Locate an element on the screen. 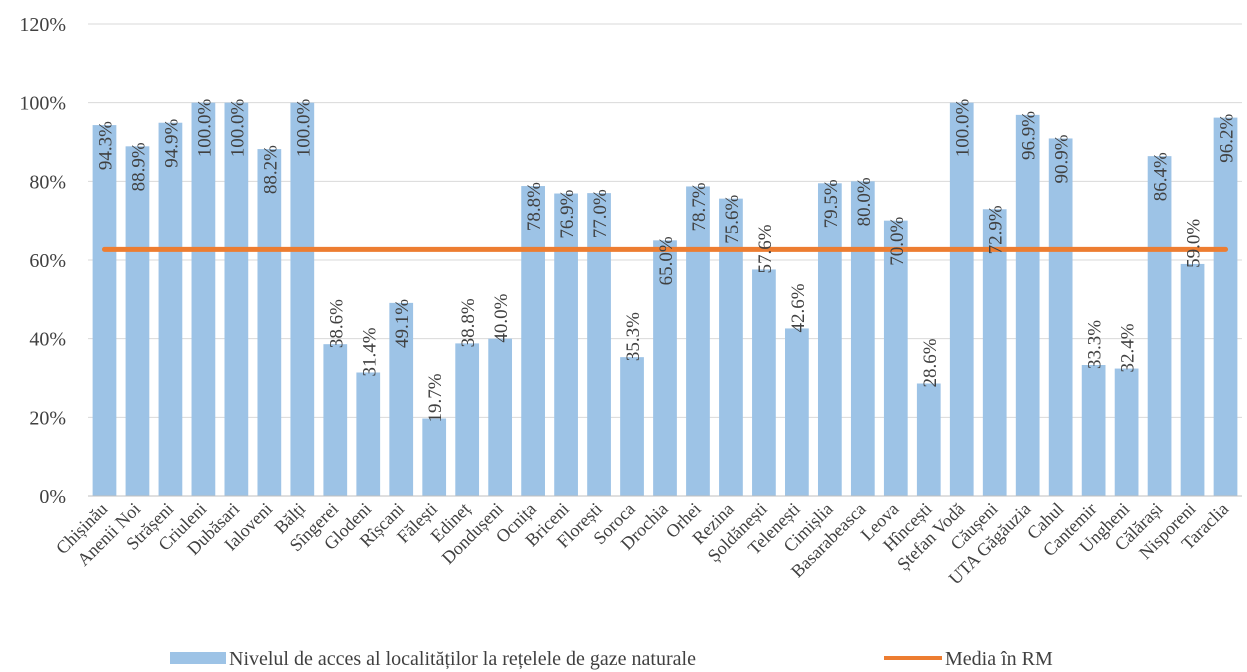 This screenshot has width=1247, height=672. data-label: 77.0% is located at coordinates (600, 213).